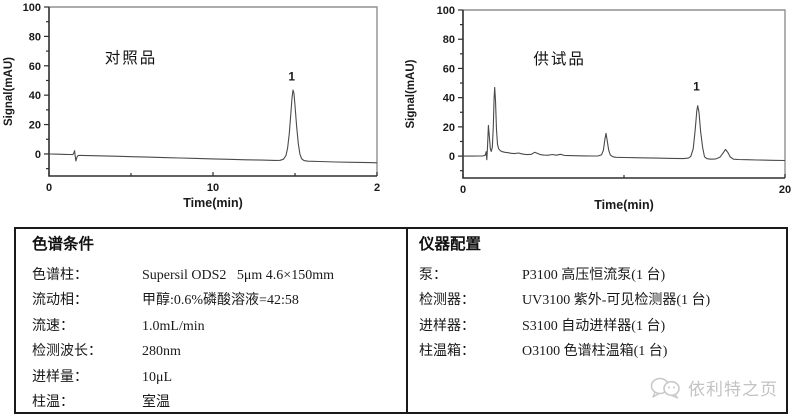 The width and height of the screenshot is (800, 418). Describe the element at coordinates (219, 351) in the screenshot. I see `table-row: 检测波长： 280nm` at that location.